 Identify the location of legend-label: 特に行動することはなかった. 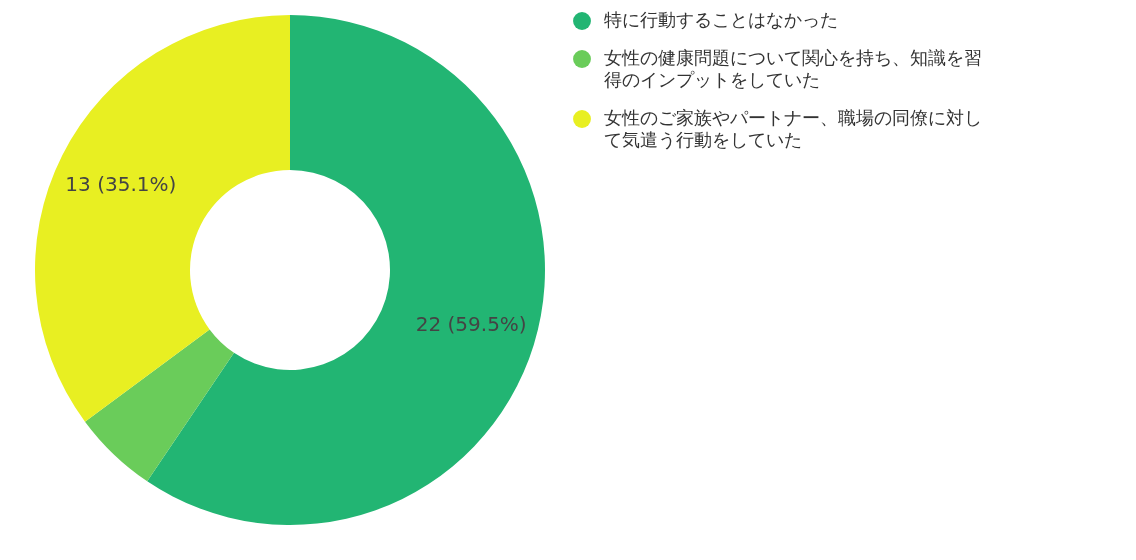
(721, 19).